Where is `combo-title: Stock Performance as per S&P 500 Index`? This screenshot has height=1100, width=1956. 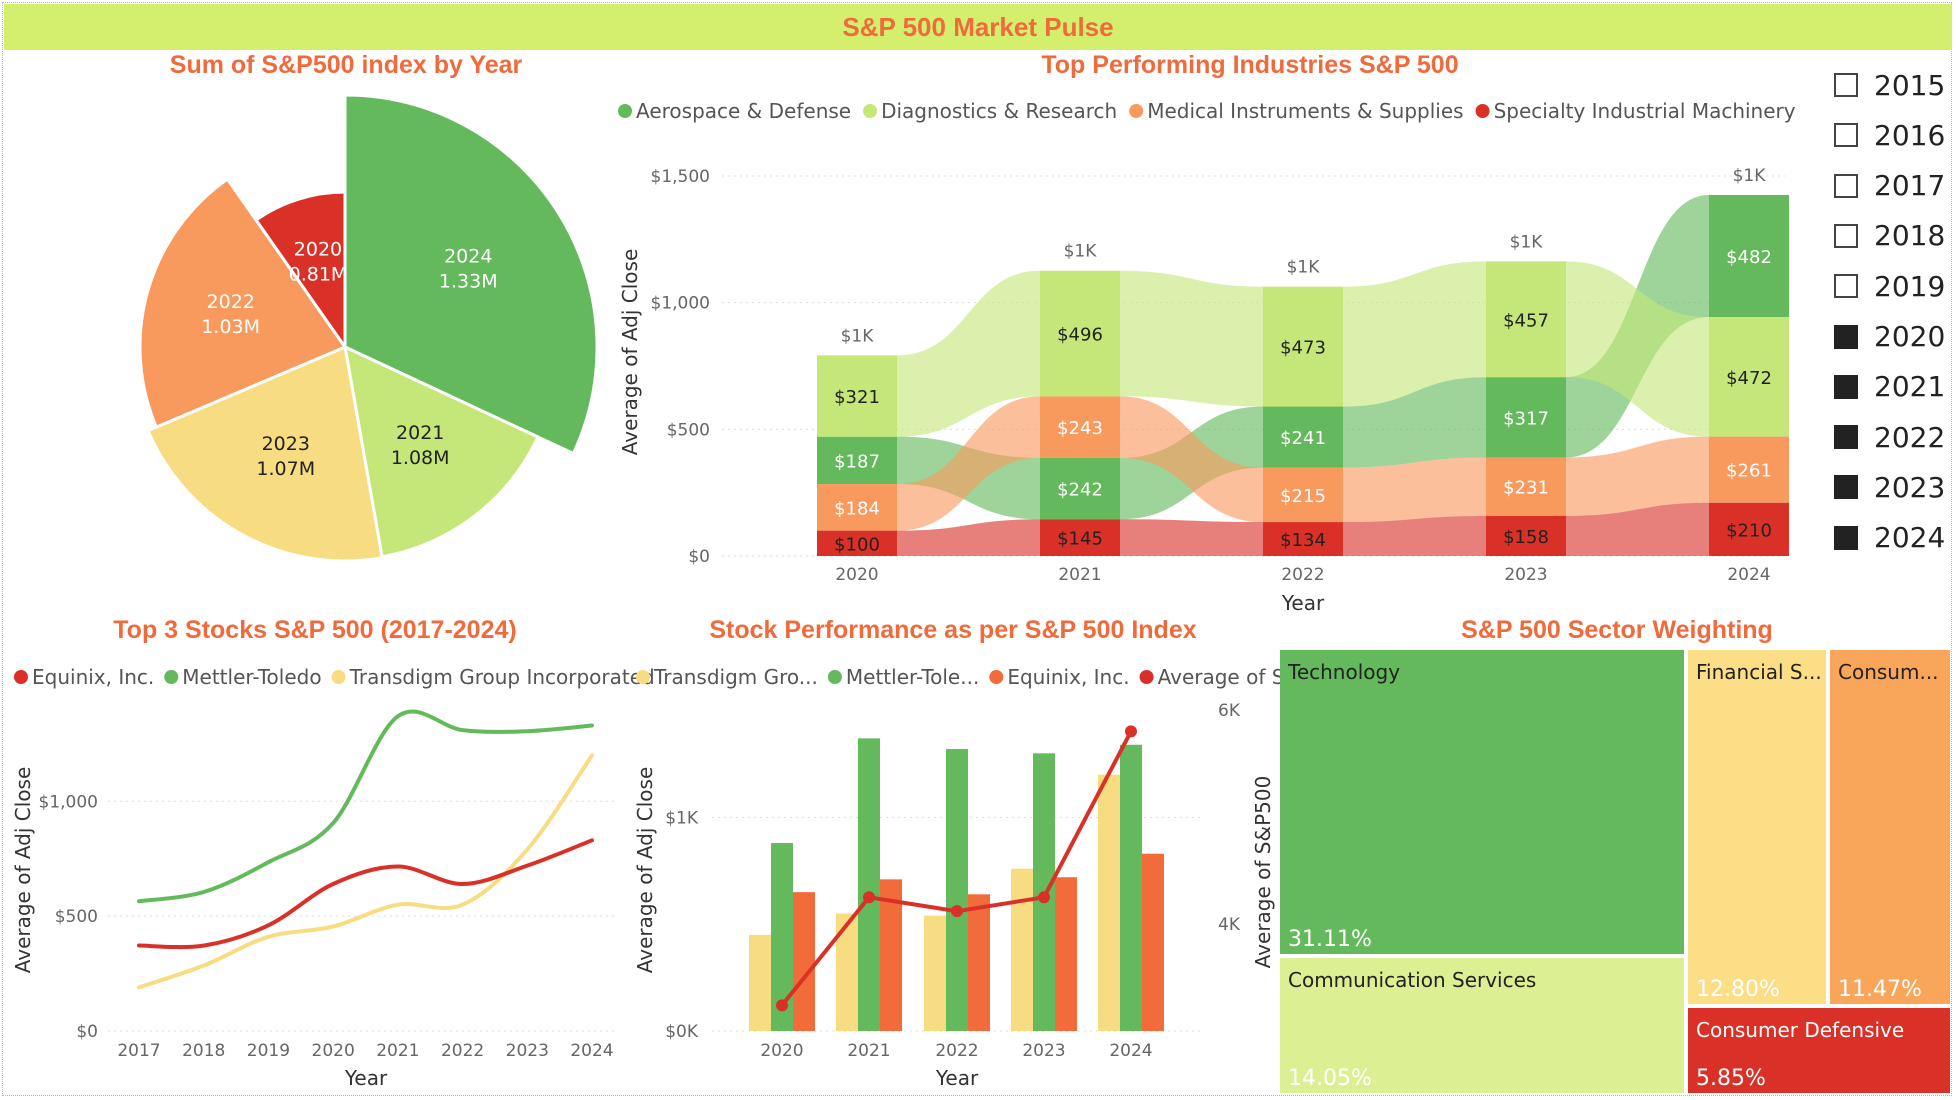
combo-title: Stock Performance as per S&P 500 Index is located at coordinates (952, 630).